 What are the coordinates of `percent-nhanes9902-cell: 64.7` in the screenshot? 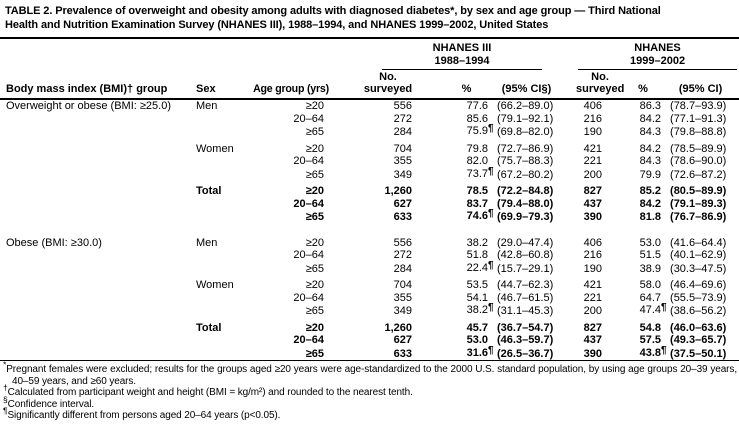 It's located at (643, 298).